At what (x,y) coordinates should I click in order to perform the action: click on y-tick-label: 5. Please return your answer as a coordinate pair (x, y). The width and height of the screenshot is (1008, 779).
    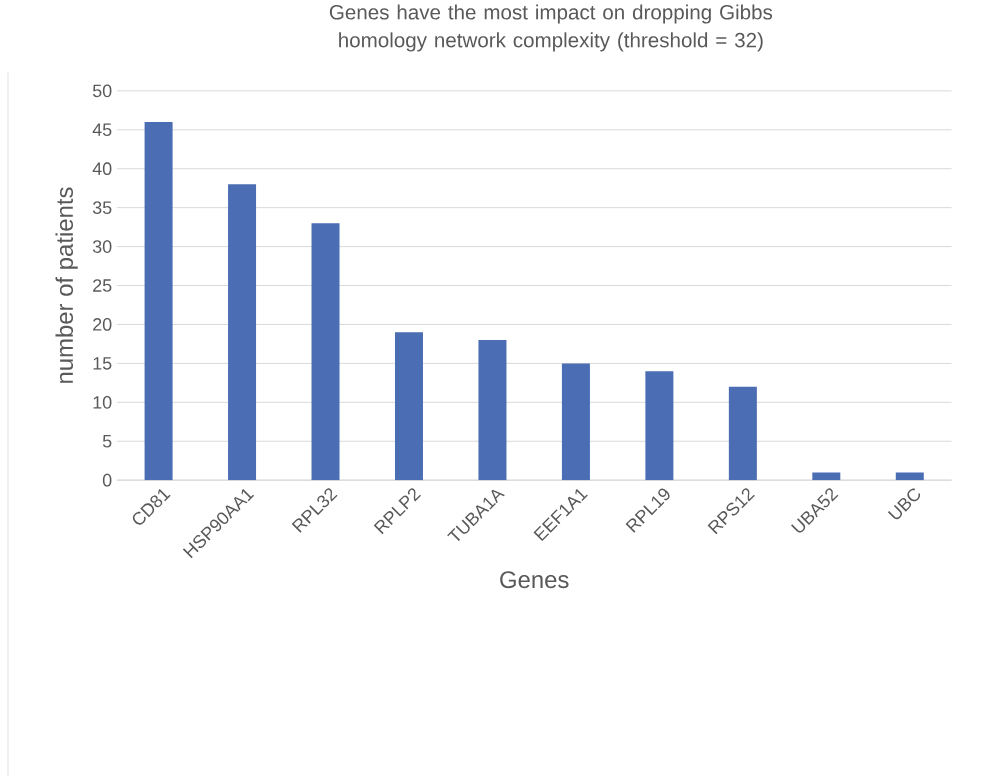
    Looking at the image, I should click on (107, 441).